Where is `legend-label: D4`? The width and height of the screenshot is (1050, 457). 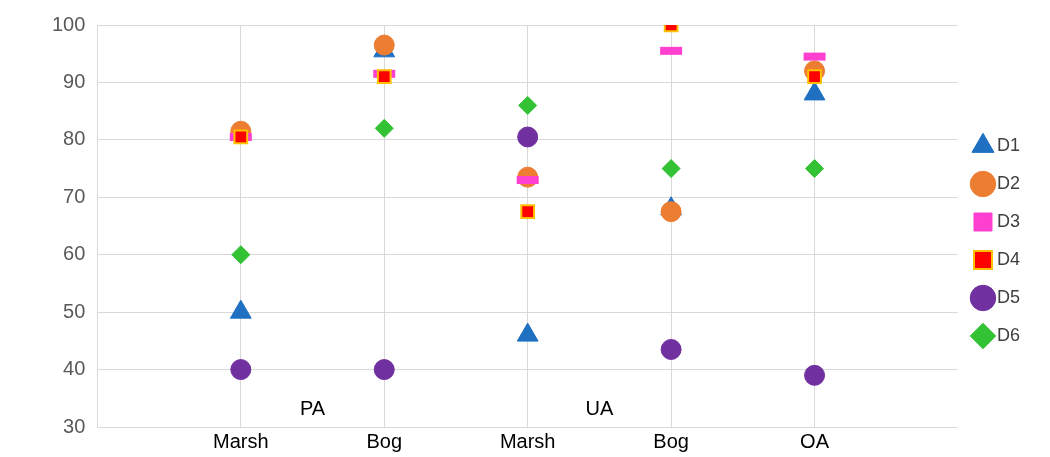
legend-label: D4 is located at coordinates (1008, 258).